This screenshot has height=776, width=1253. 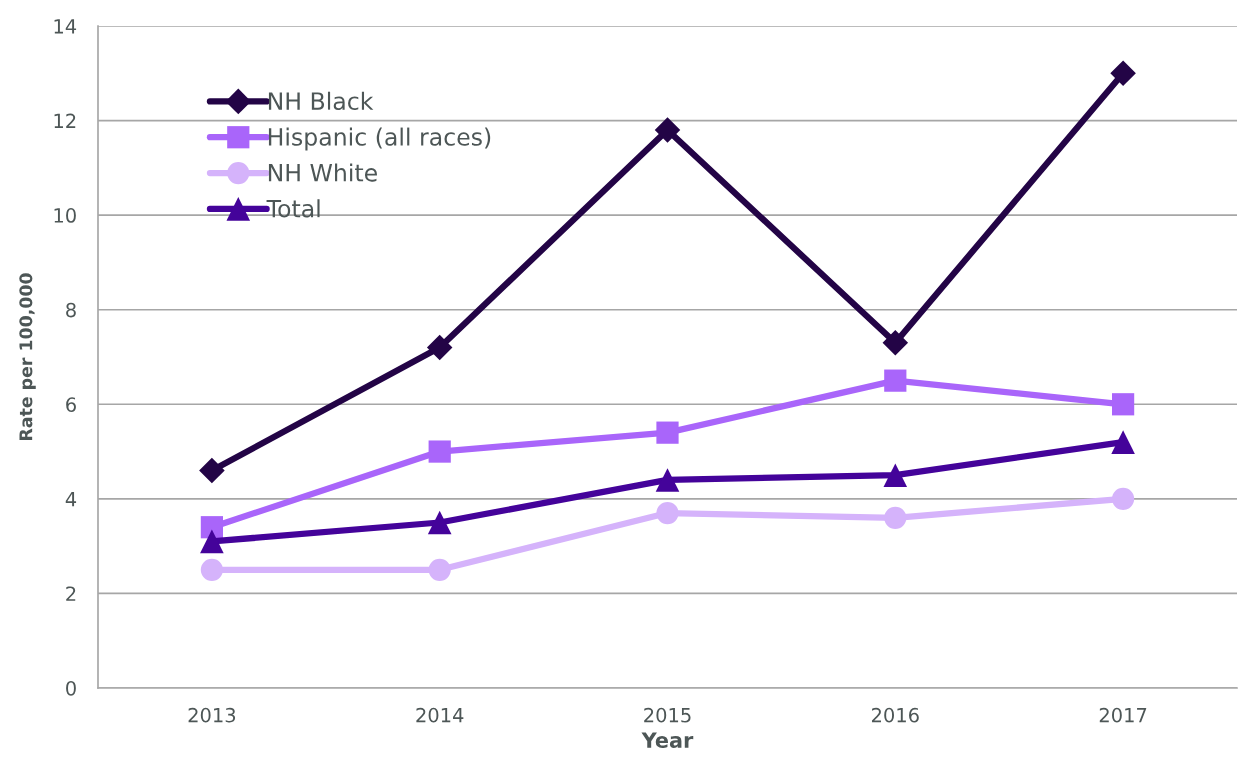 What do you see at coordinates (379, 139) in the screenshot?
I see `legend-label: Hispanic (all races)` at bounding box center [379, 139].